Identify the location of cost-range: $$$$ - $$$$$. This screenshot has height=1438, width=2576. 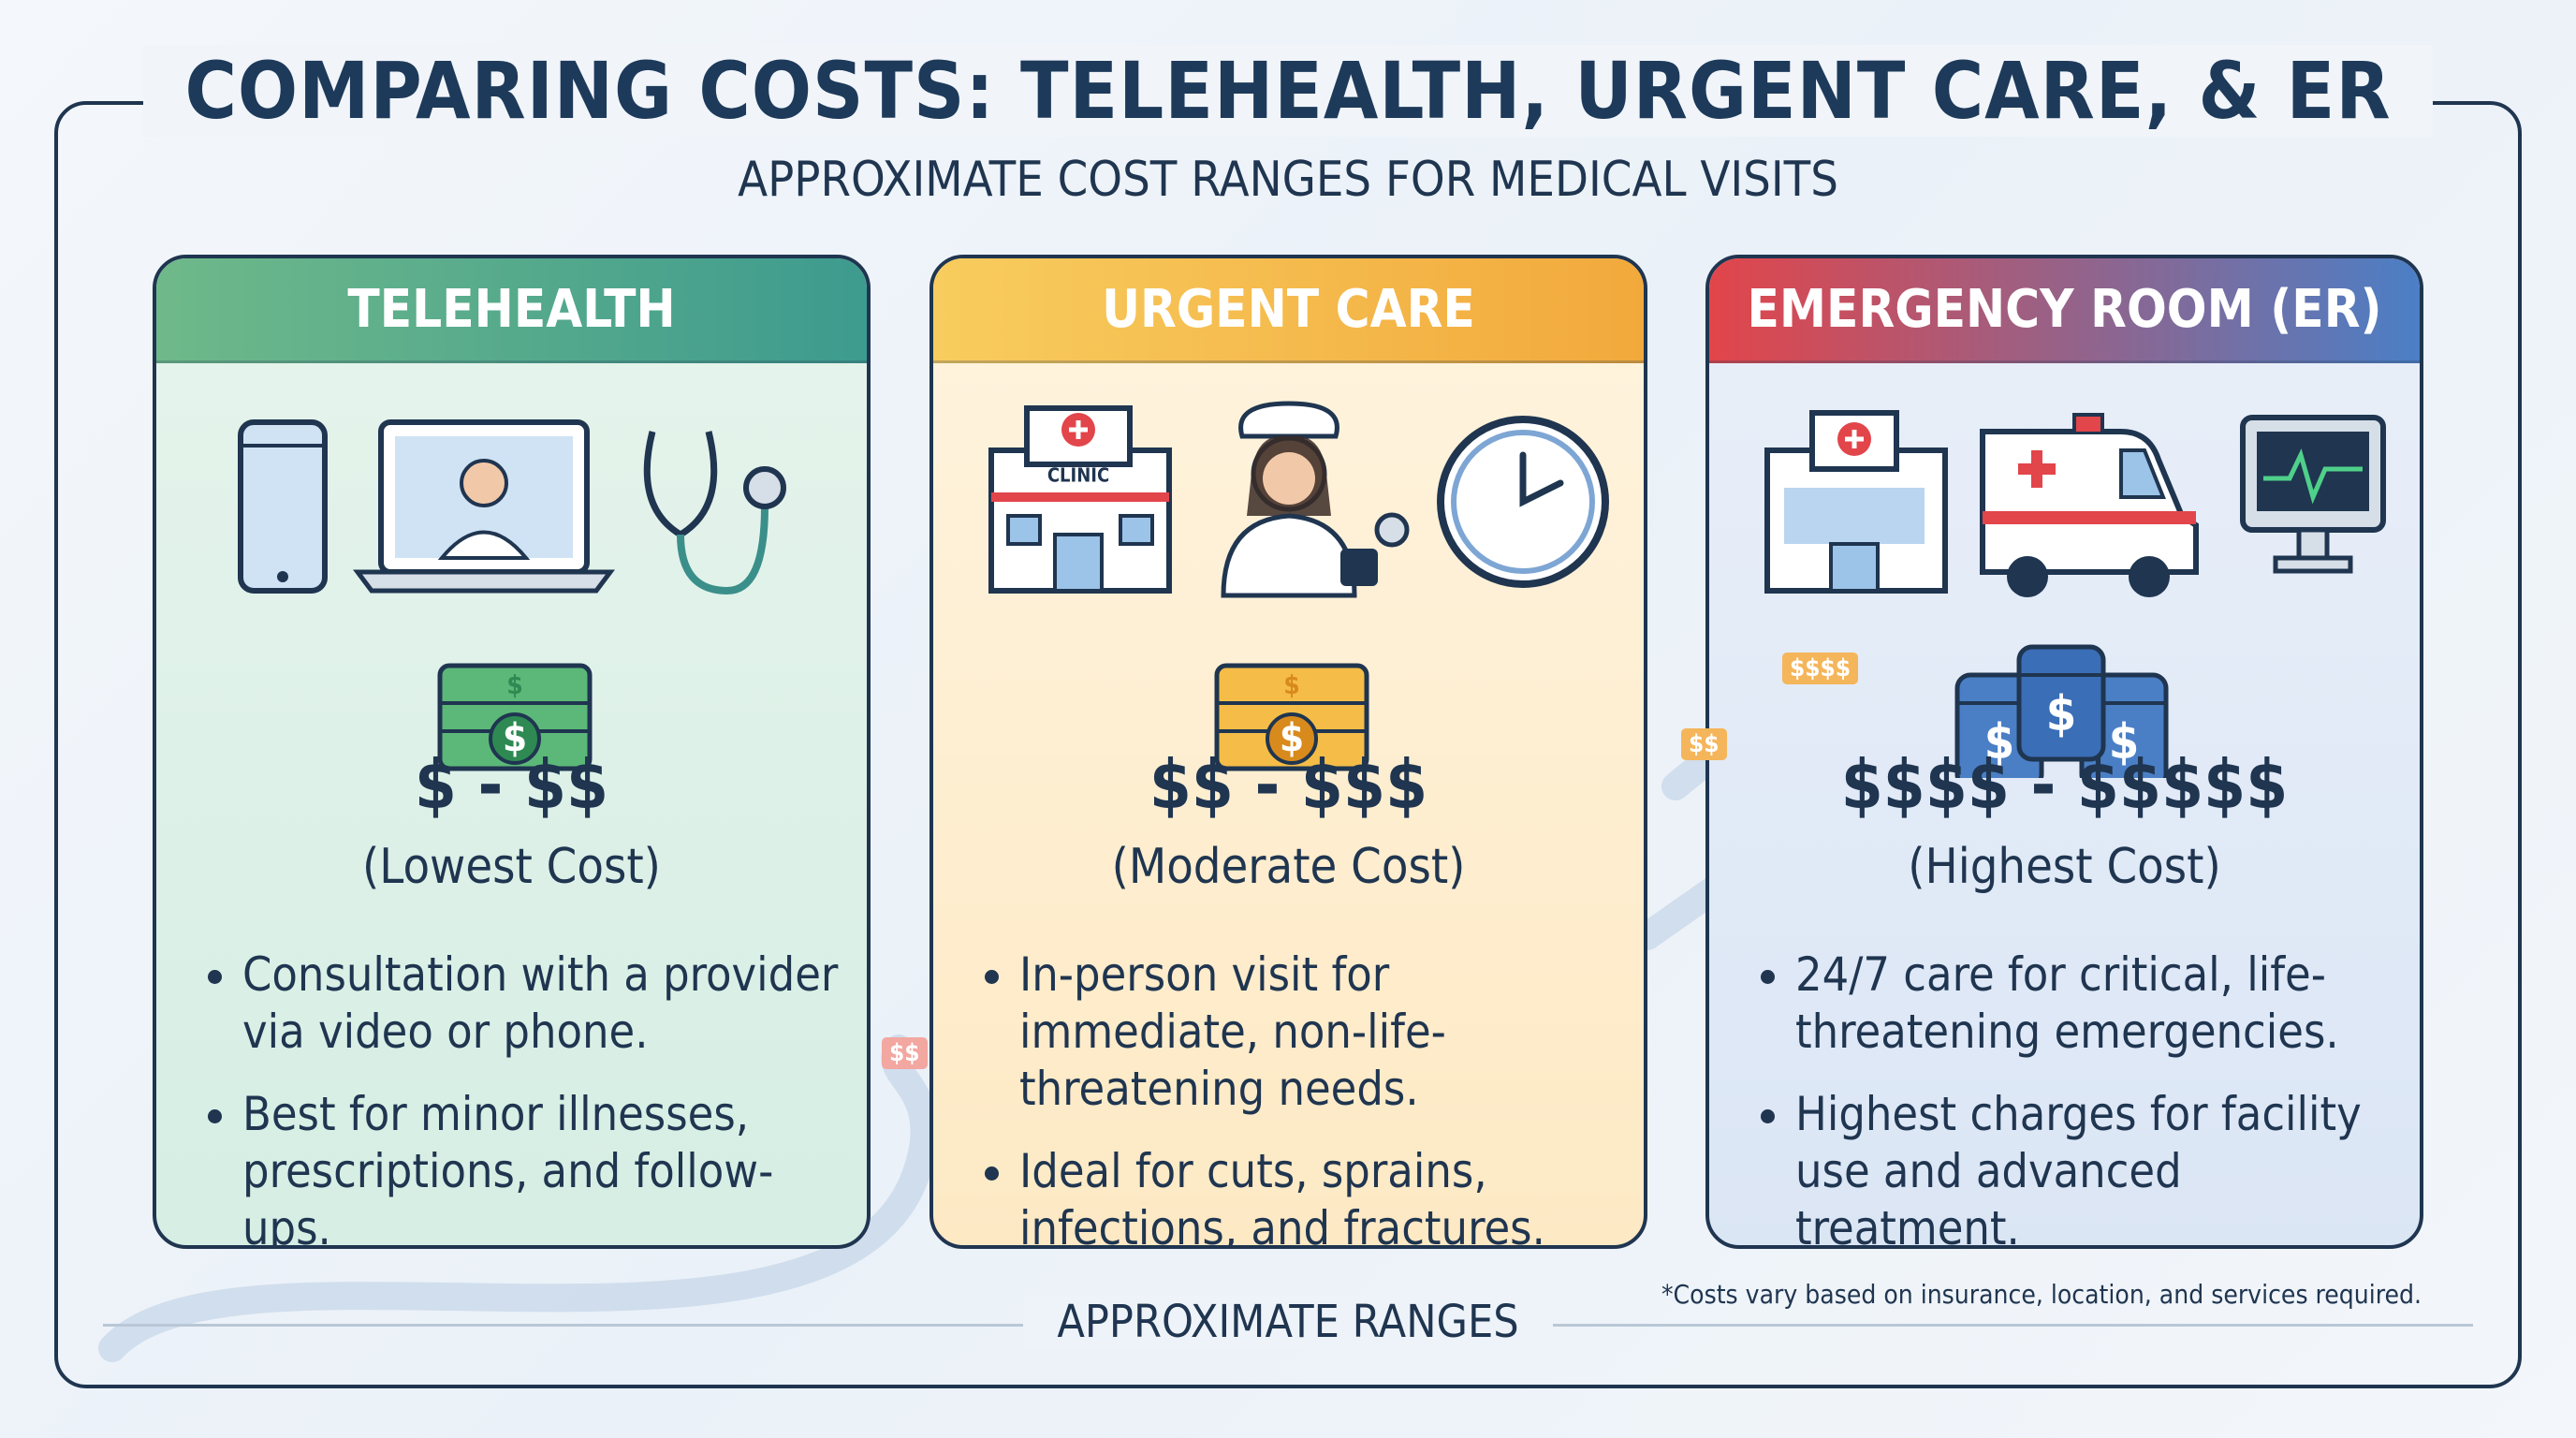
(2064, 784).